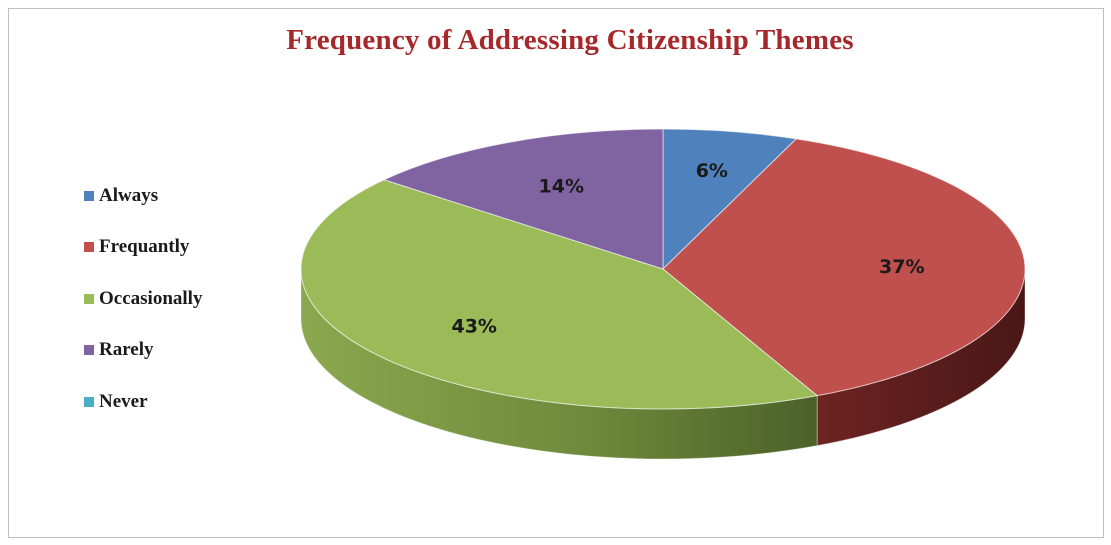  Describe the element at coordinates (712, 171) in the screenshot. I see `data-label-always: 6%` at that location.